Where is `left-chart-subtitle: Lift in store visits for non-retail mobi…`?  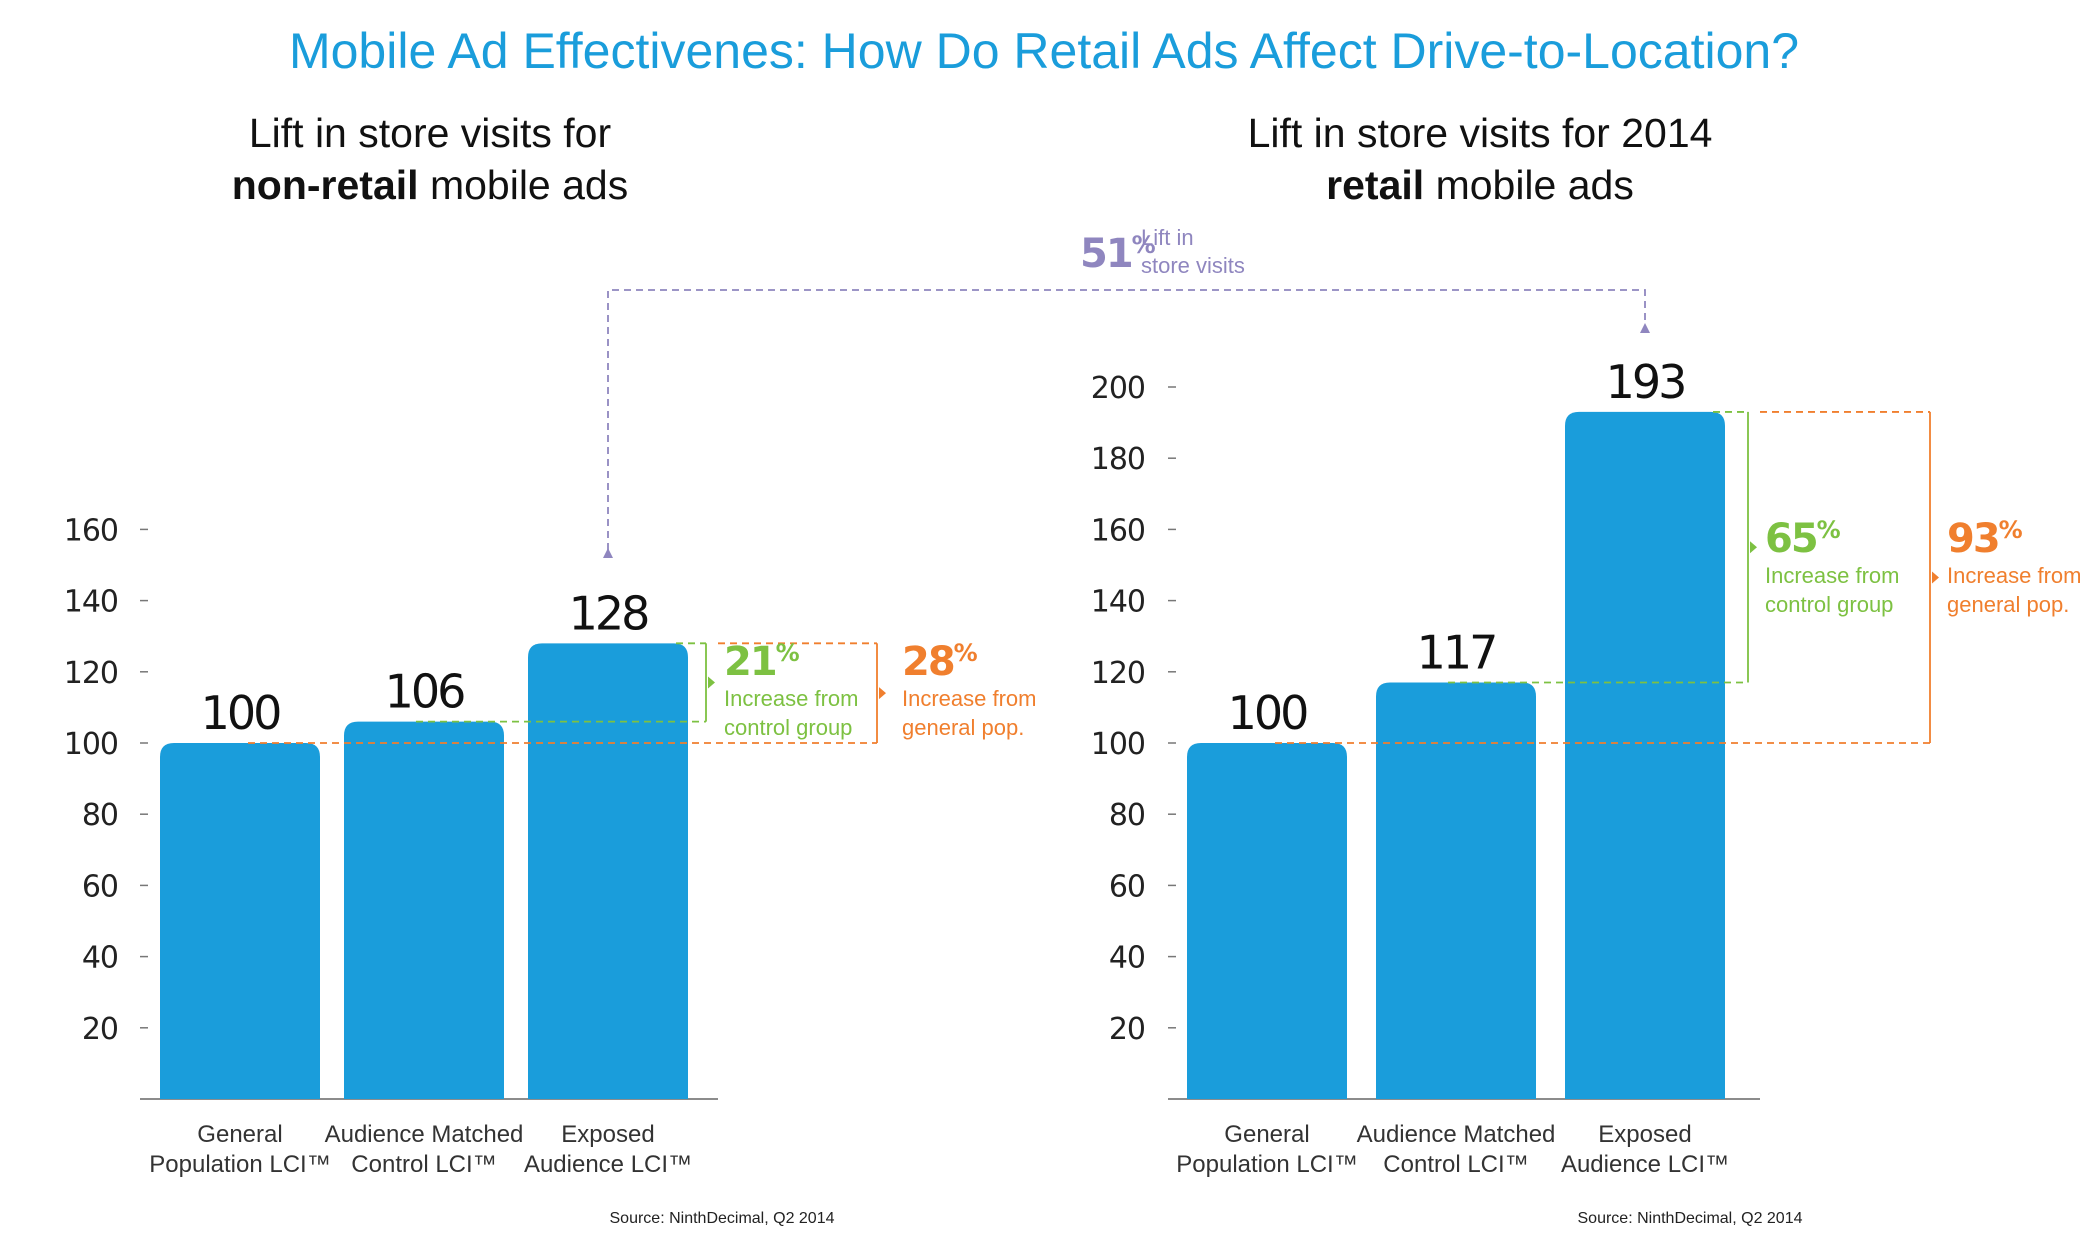
left-chart-subtitle: Lift in store visits for non-retail mobi… is located at coordinates (430, 159).